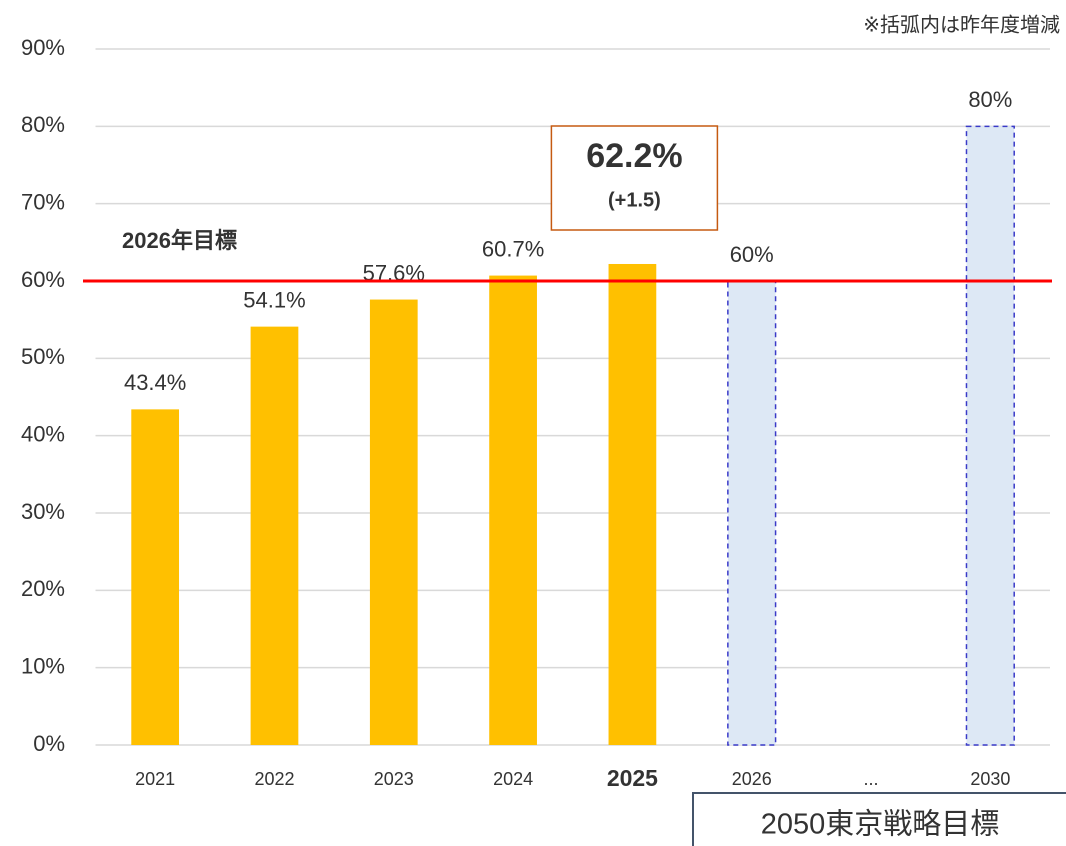 The image size is (1066, 846). What do you see at coordinates (179, 240) in the screenshot?
I see `reference-label: 2026年目標` at bounding box center [179, 240].